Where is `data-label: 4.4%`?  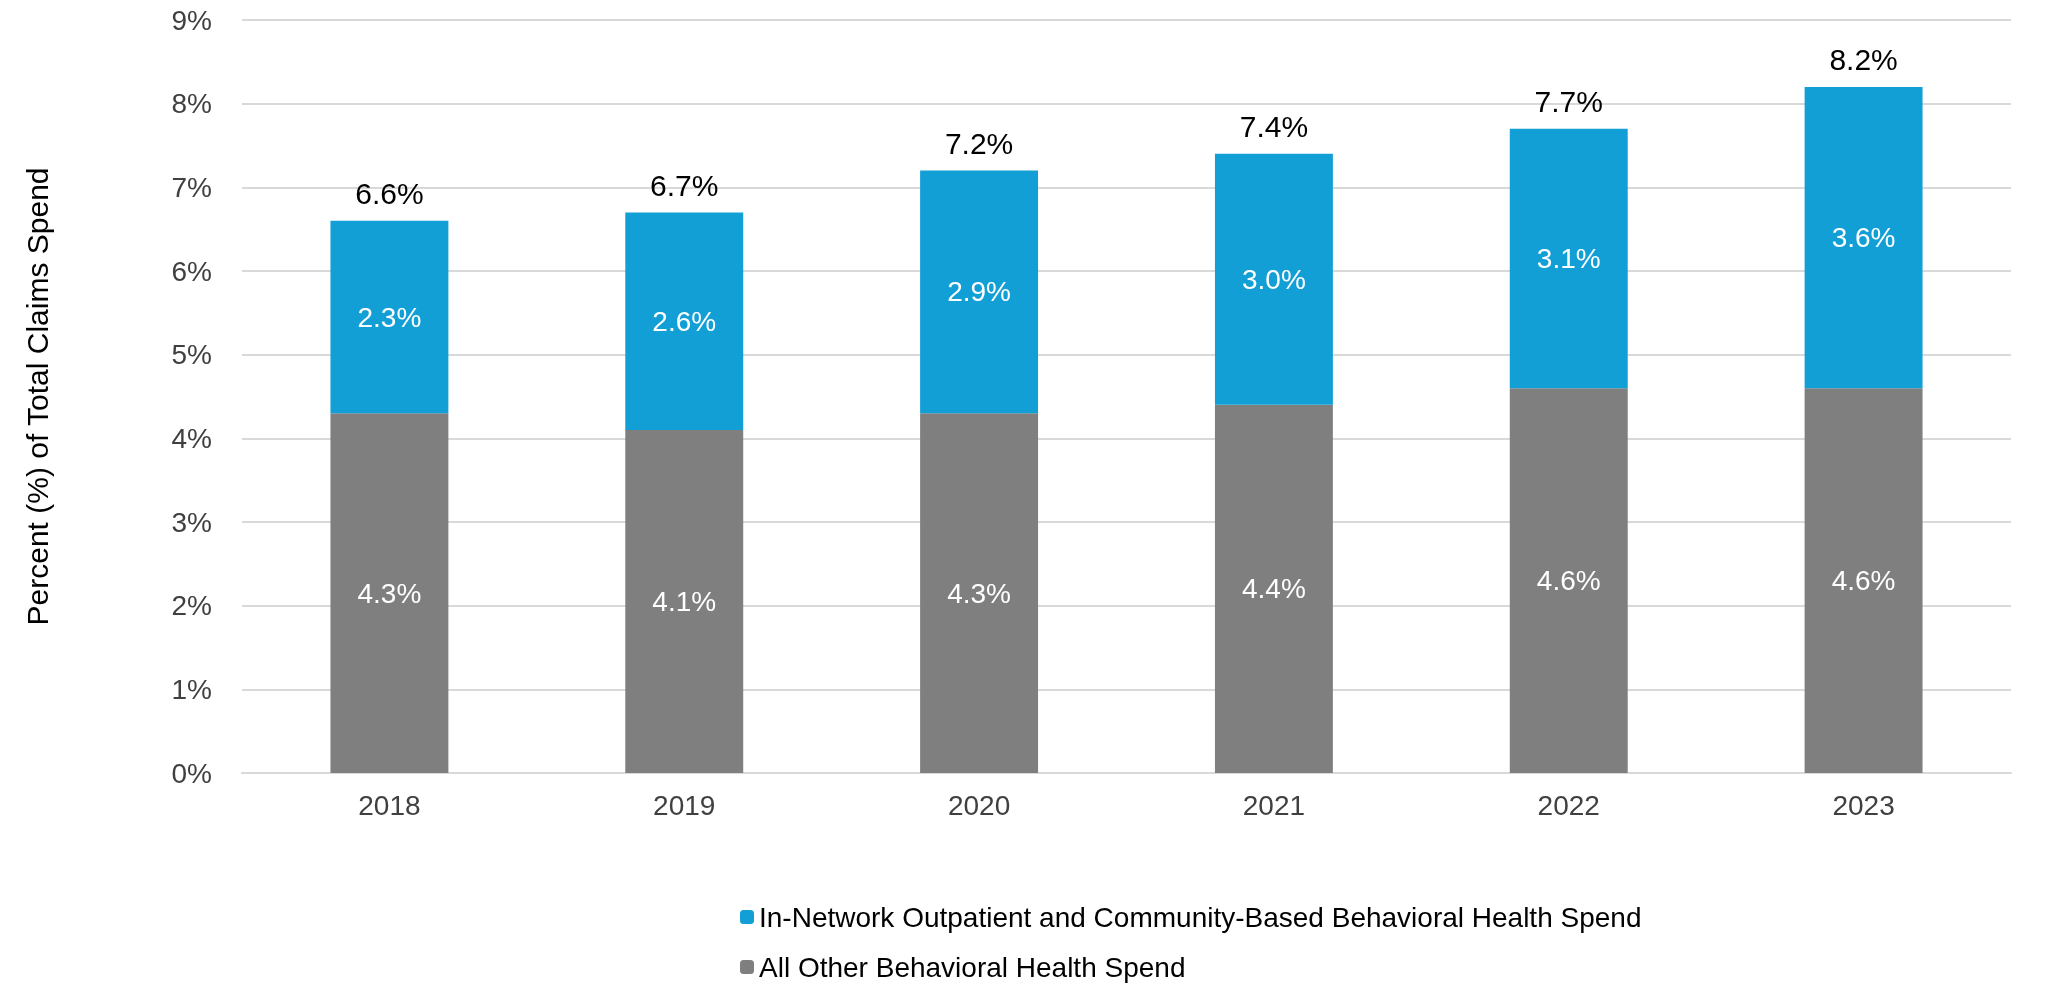 data-label: 4.4% is located at coordinates (1274, 589).